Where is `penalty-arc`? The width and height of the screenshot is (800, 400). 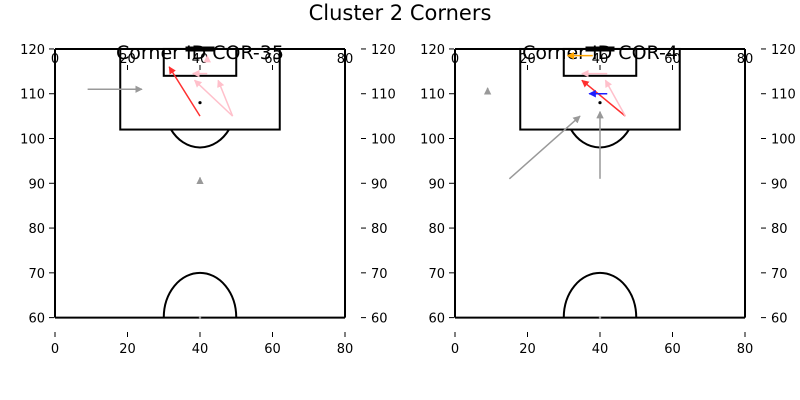
penalty-arc is located at coordinates (200, 139).